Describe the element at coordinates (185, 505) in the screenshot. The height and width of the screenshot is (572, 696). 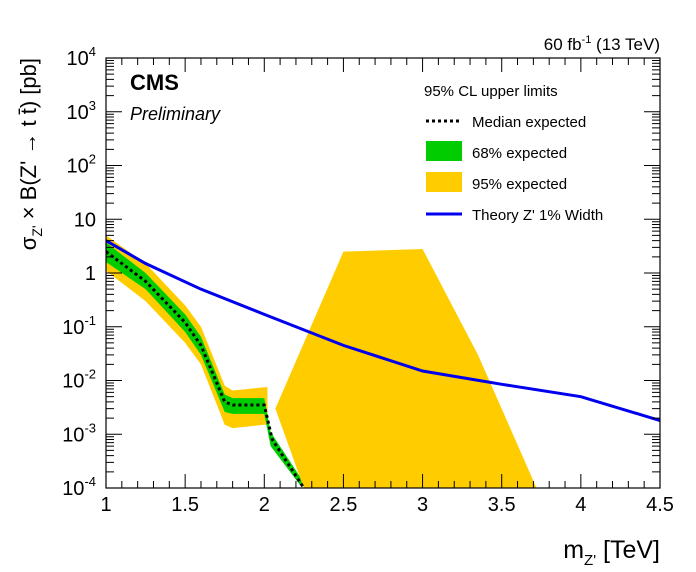
I see `x-tick-label: 1.5` at that location.